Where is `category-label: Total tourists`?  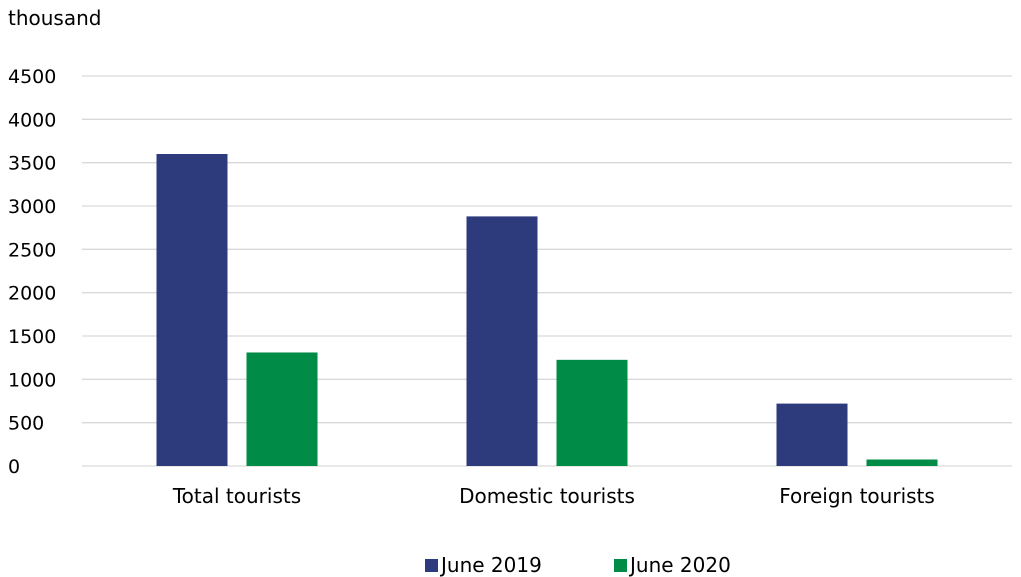 category-label: Total tourists is located at coordinates (236, 496).